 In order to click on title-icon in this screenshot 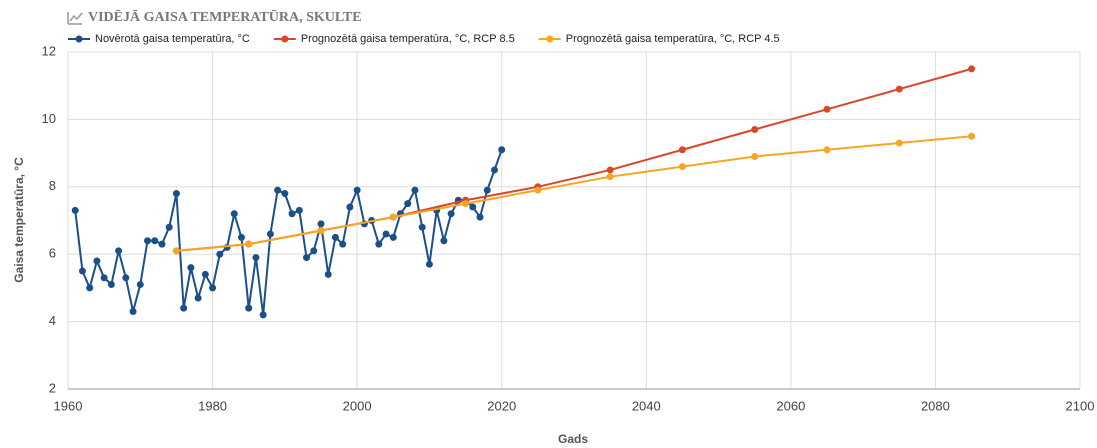, I will do `click(75, 18)`.